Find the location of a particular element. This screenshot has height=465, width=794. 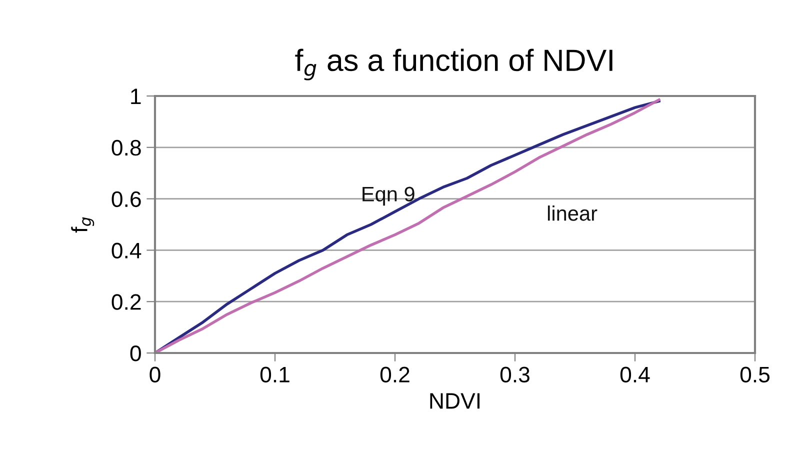

x-tick-label: 0.5 is located at coordinates (755, 374).